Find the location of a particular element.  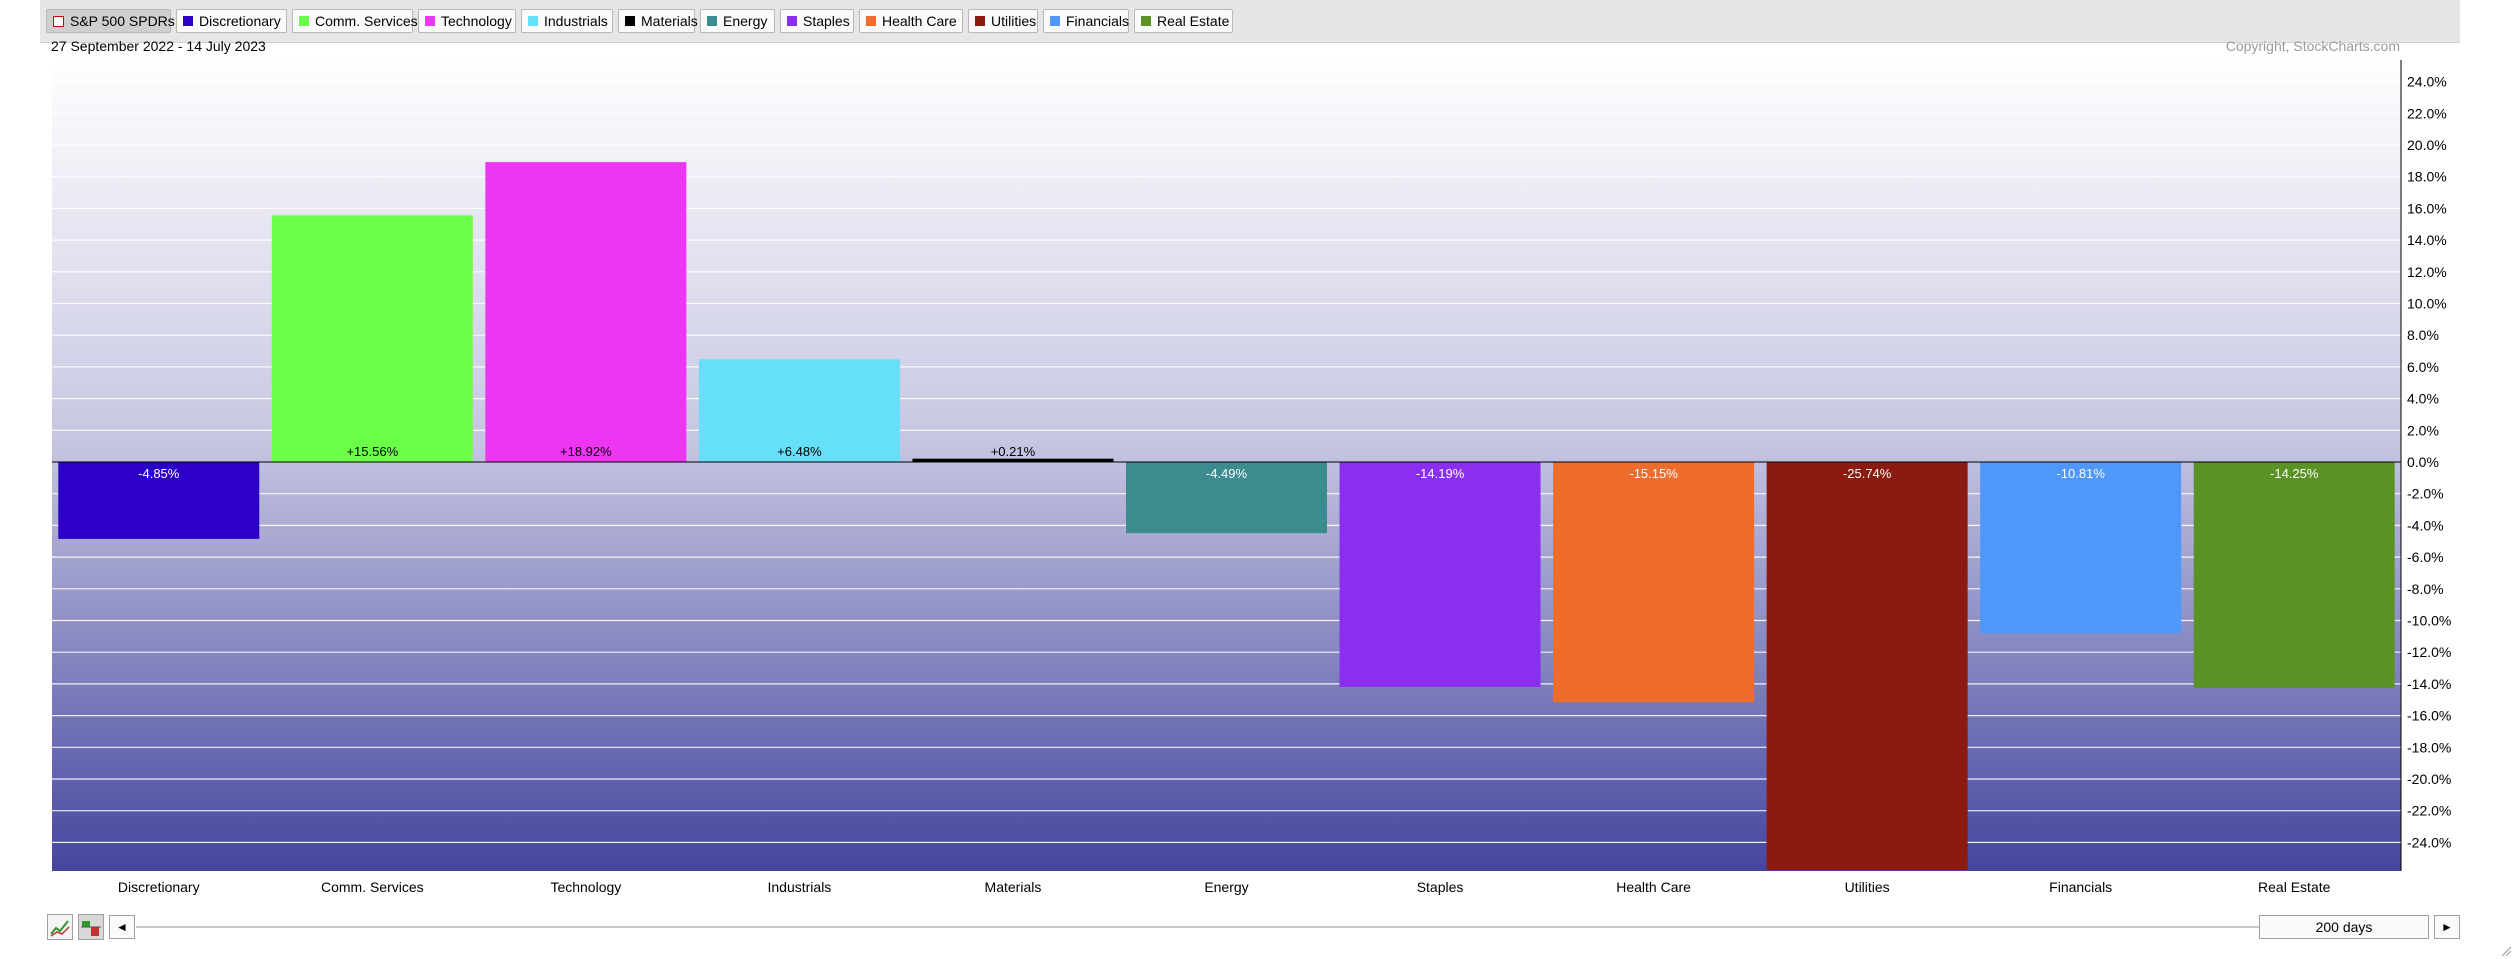

x-category-label: Staples is located at coordinates (1440, 887).